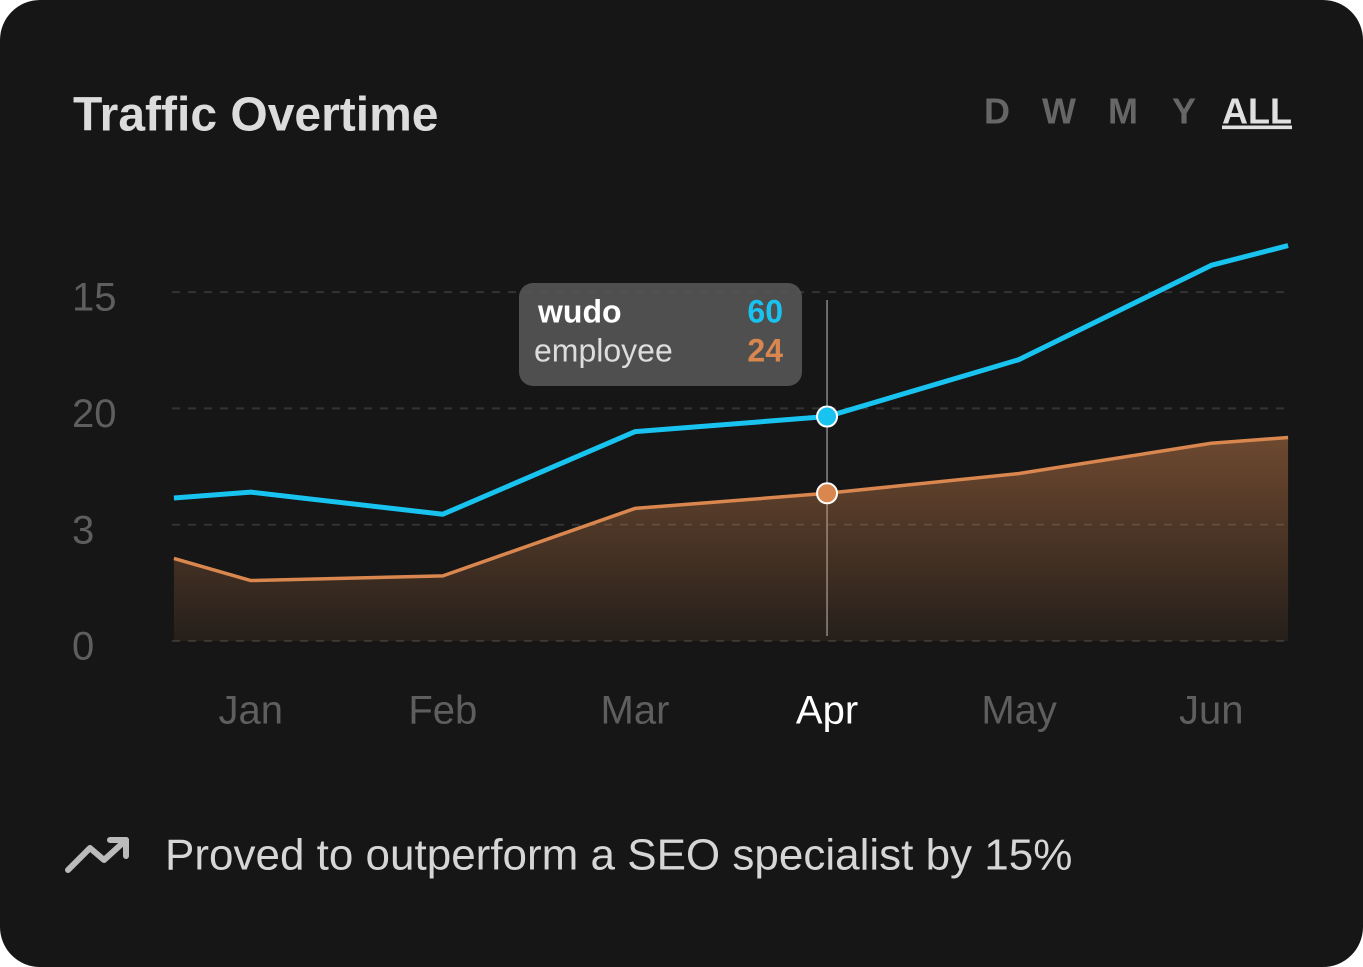  I want to click on period-button: ALL, so click(1257, 111).